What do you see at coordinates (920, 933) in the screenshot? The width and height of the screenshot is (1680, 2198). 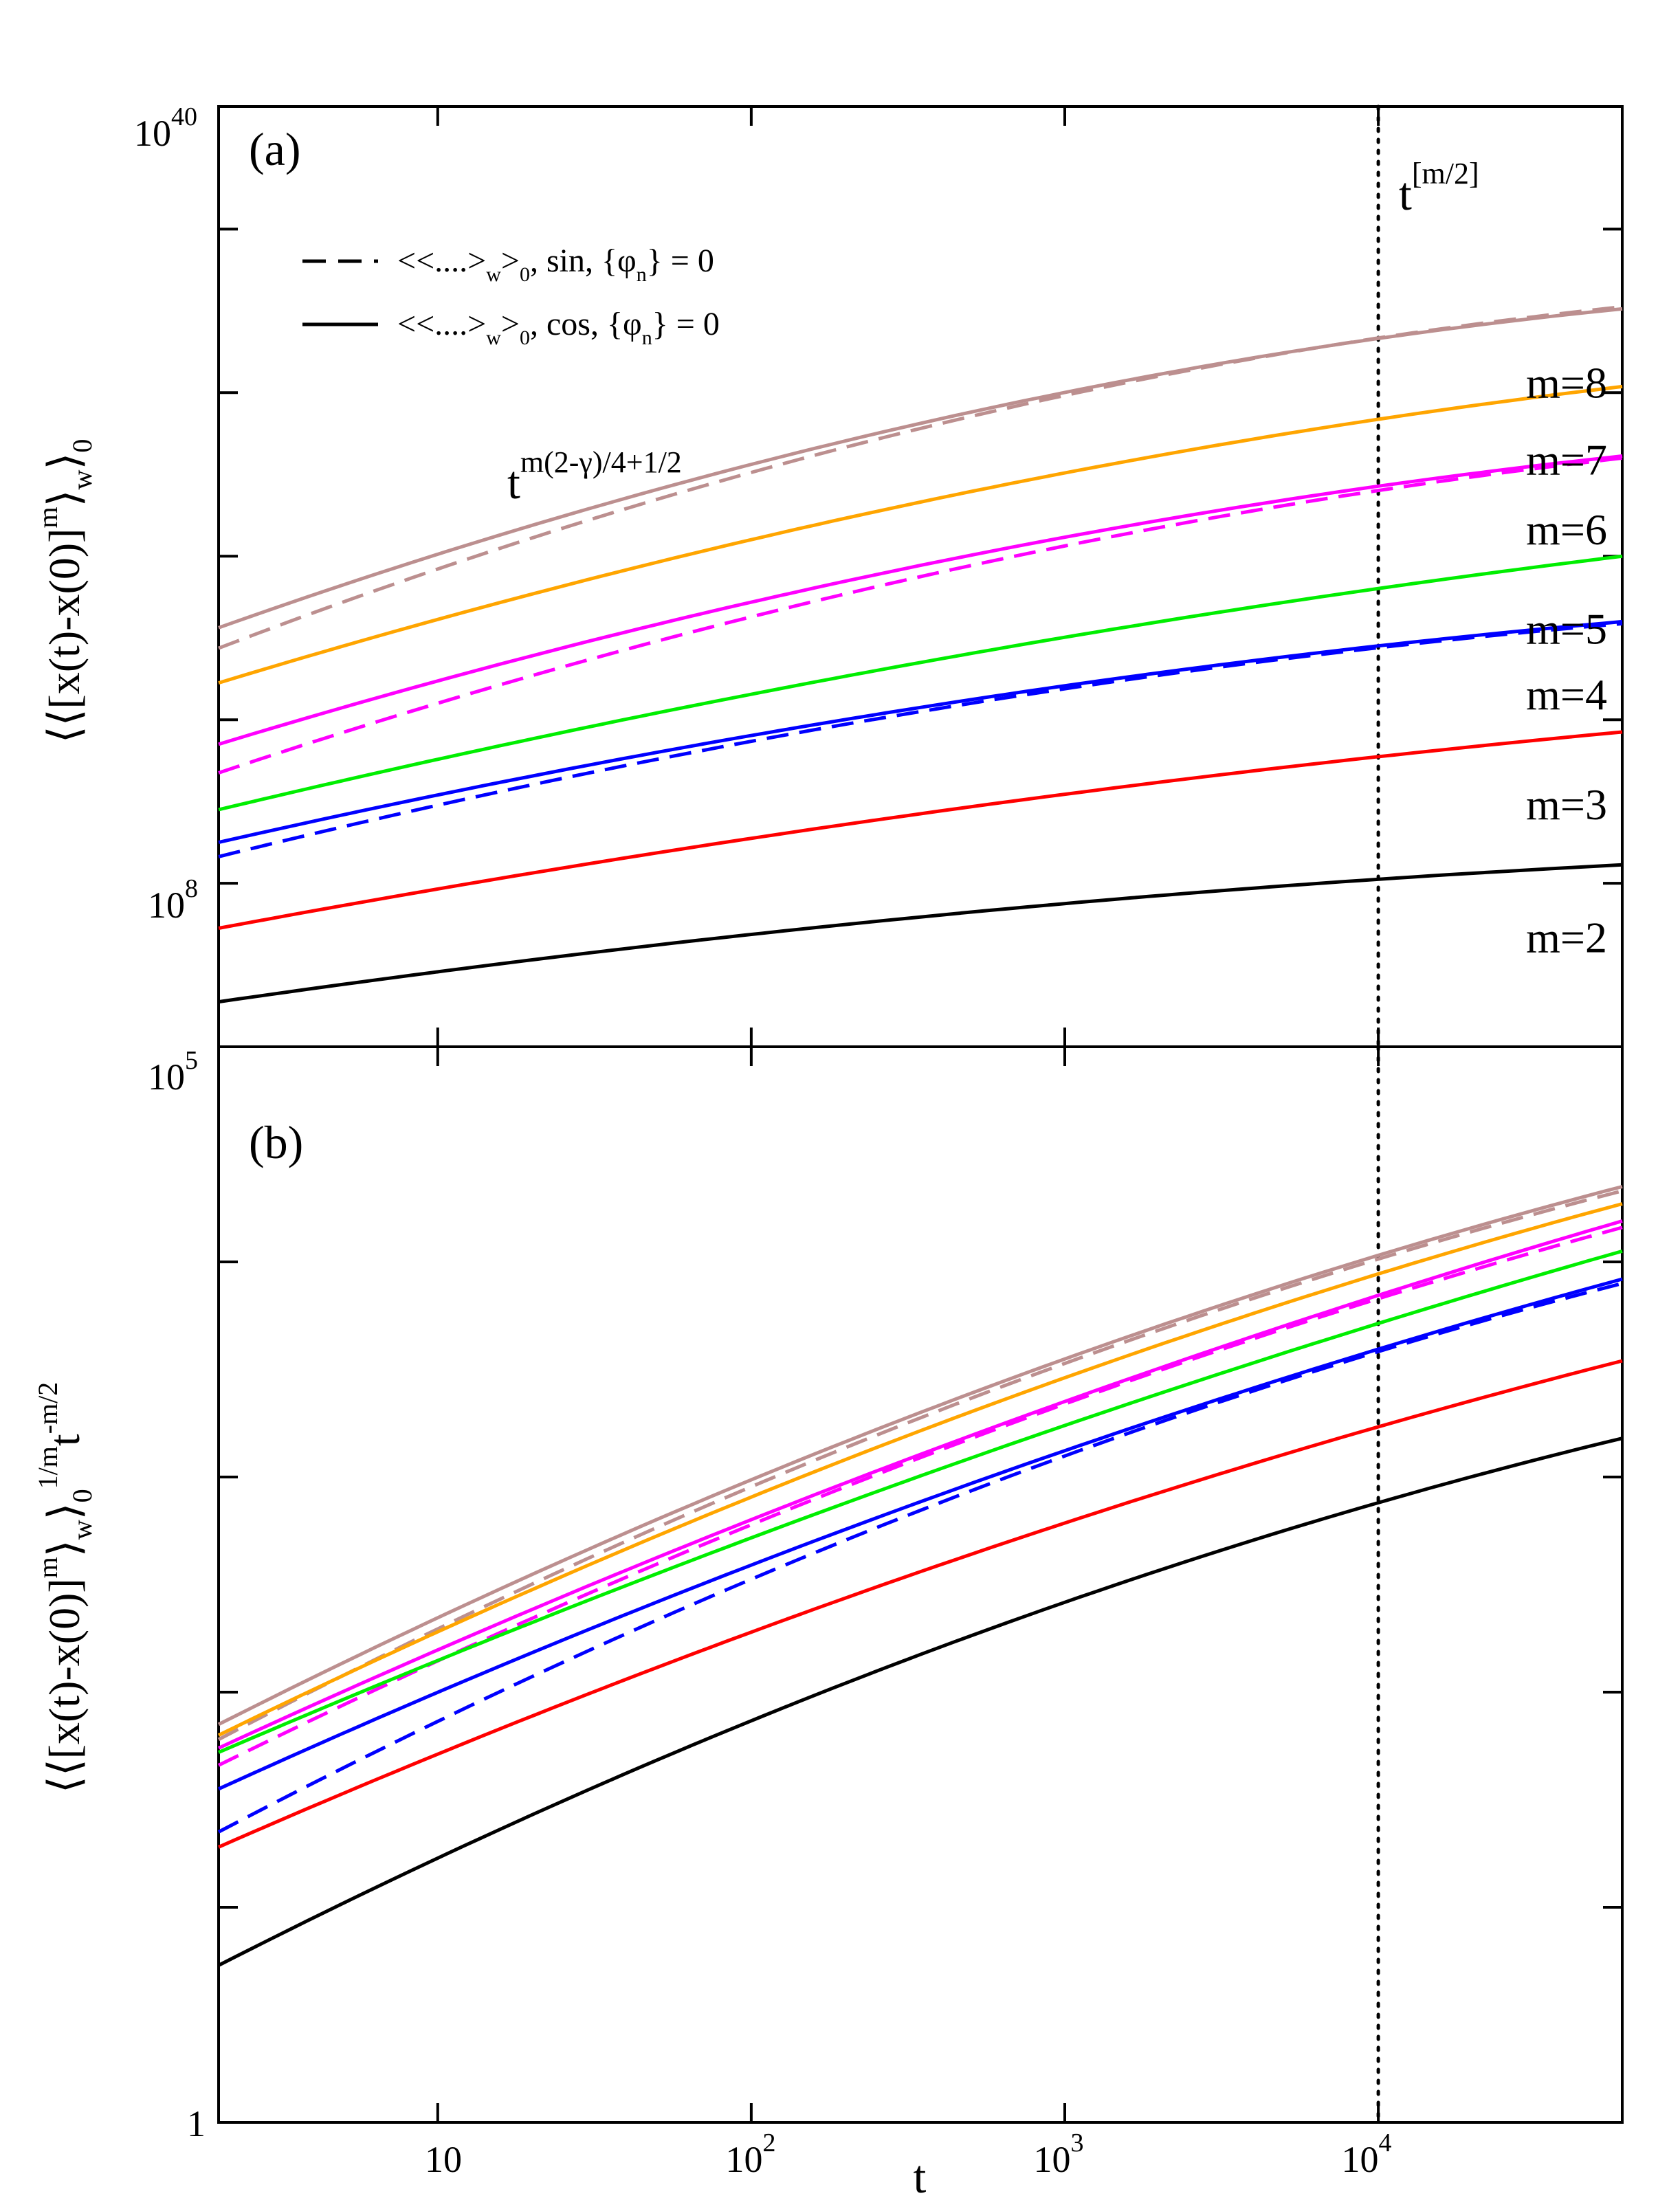 I see `series-m2-solid` at bounding box center [920, 933].